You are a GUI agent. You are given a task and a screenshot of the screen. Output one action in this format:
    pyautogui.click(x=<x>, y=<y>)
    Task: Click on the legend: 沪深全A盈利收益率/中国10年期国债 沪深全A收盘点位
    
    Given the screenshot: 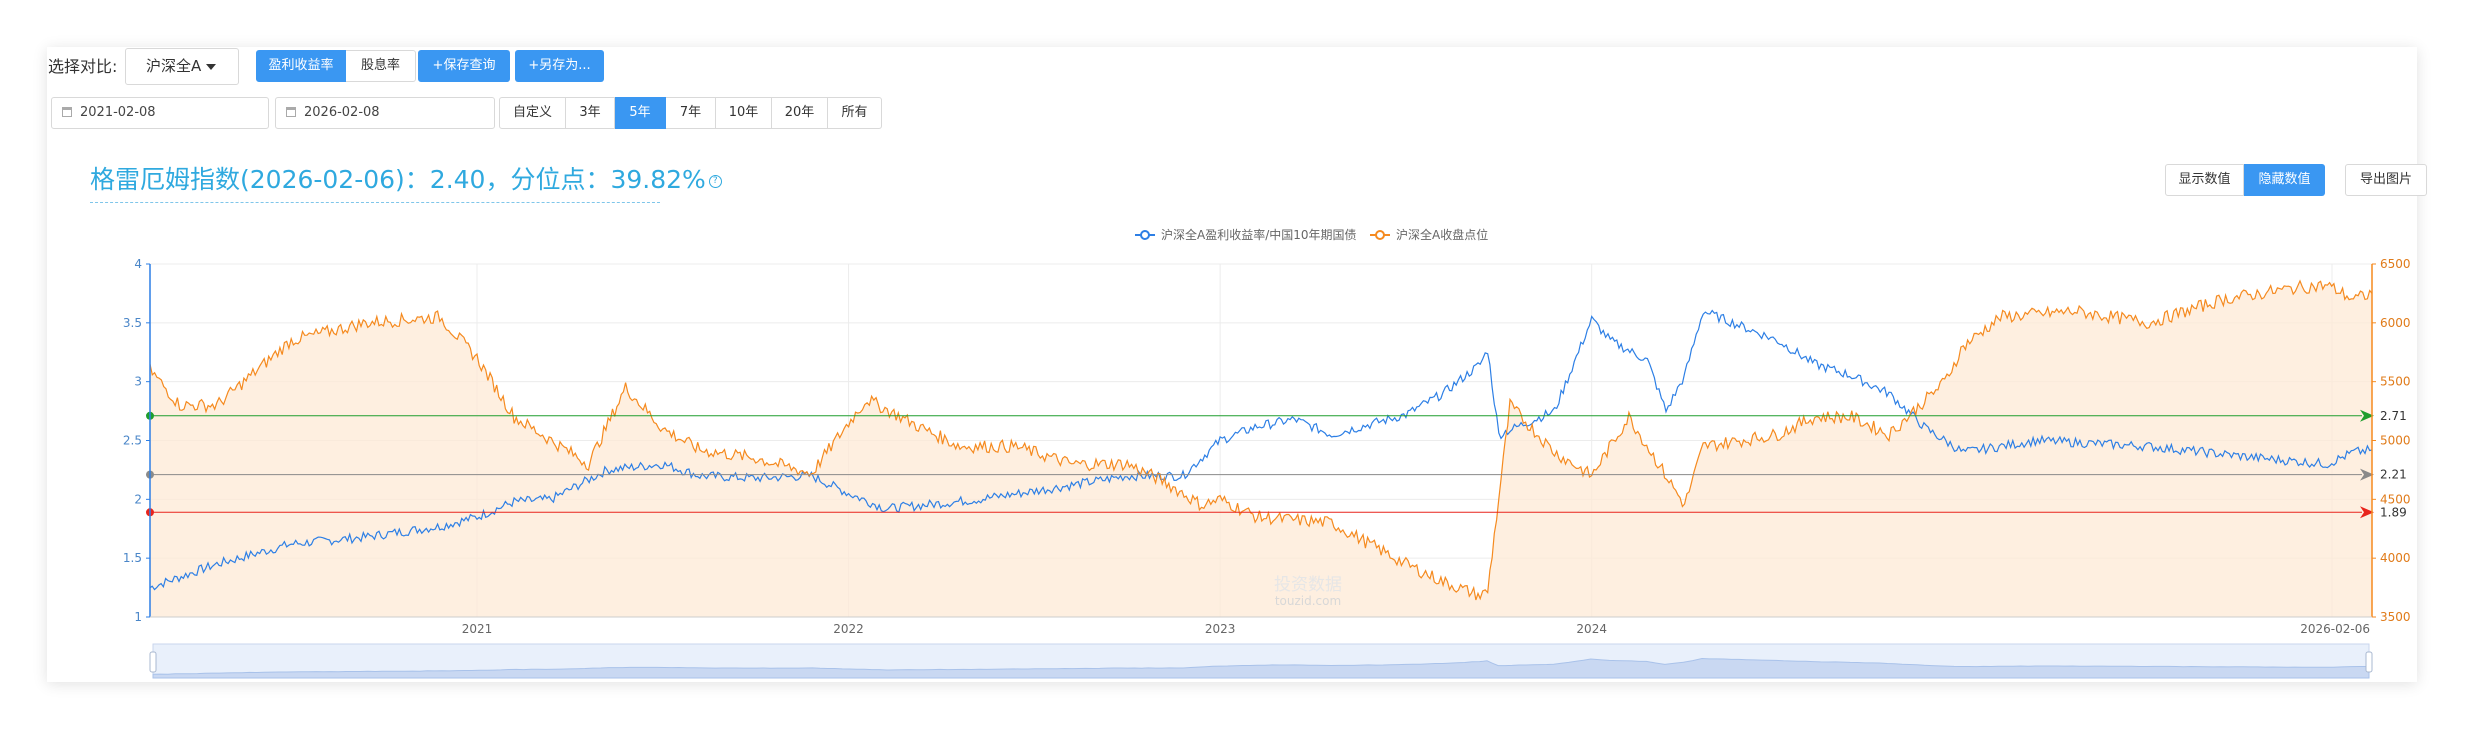 What is the action you would take?
    pyautogui.click(x=1311, y=234)
    